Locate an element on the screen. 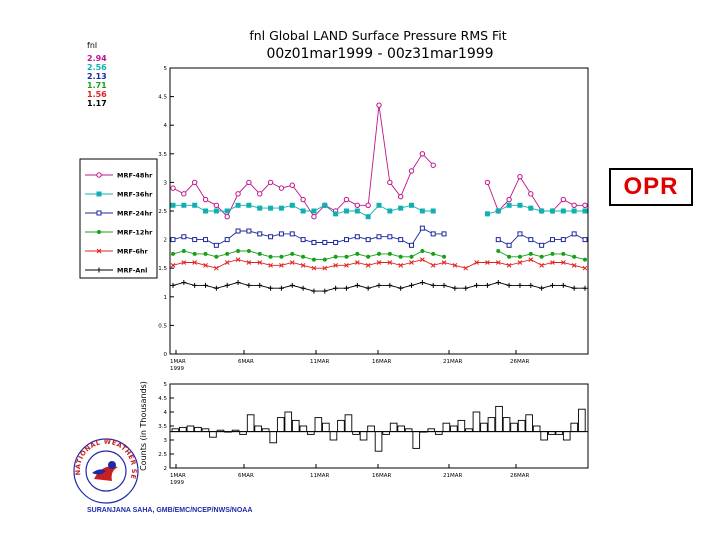 This screenshot has width=720, height=540. opr-label: OPR is located at coordinates (651, 186).